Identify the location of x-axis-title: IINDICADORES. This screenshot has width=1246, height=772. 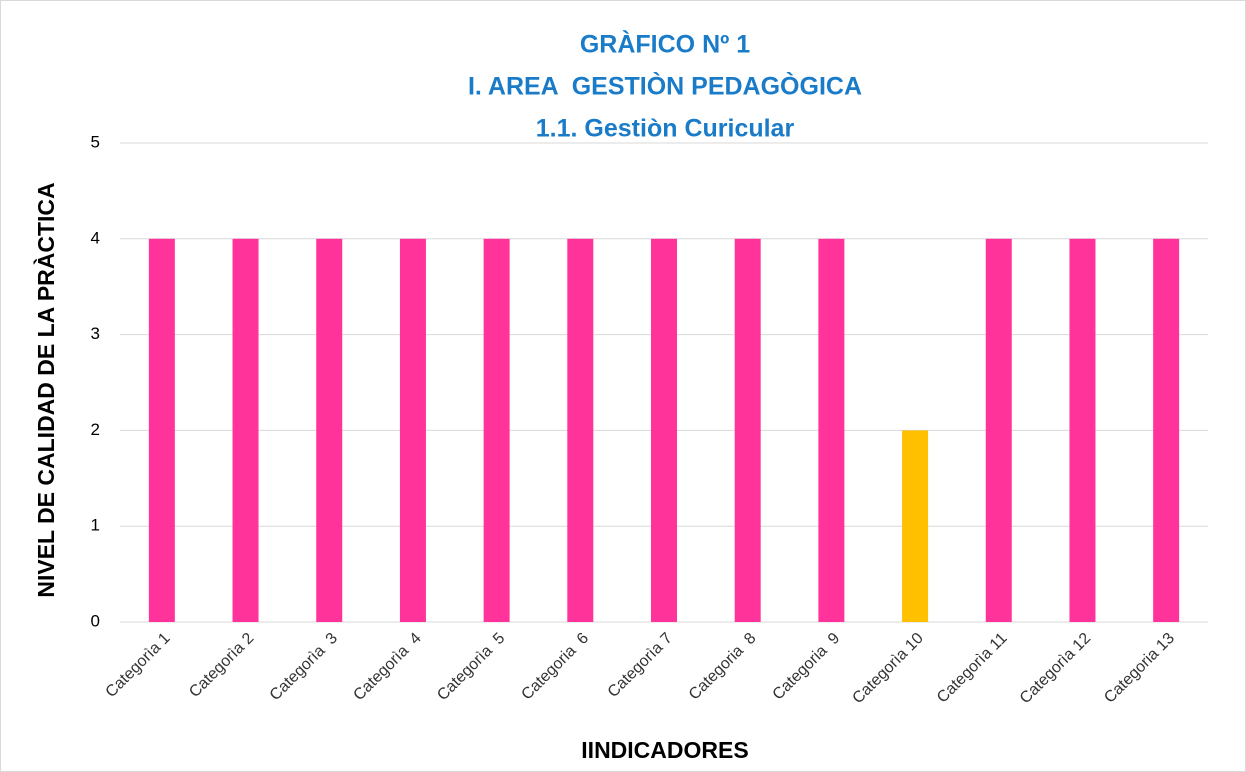
(664, 750).